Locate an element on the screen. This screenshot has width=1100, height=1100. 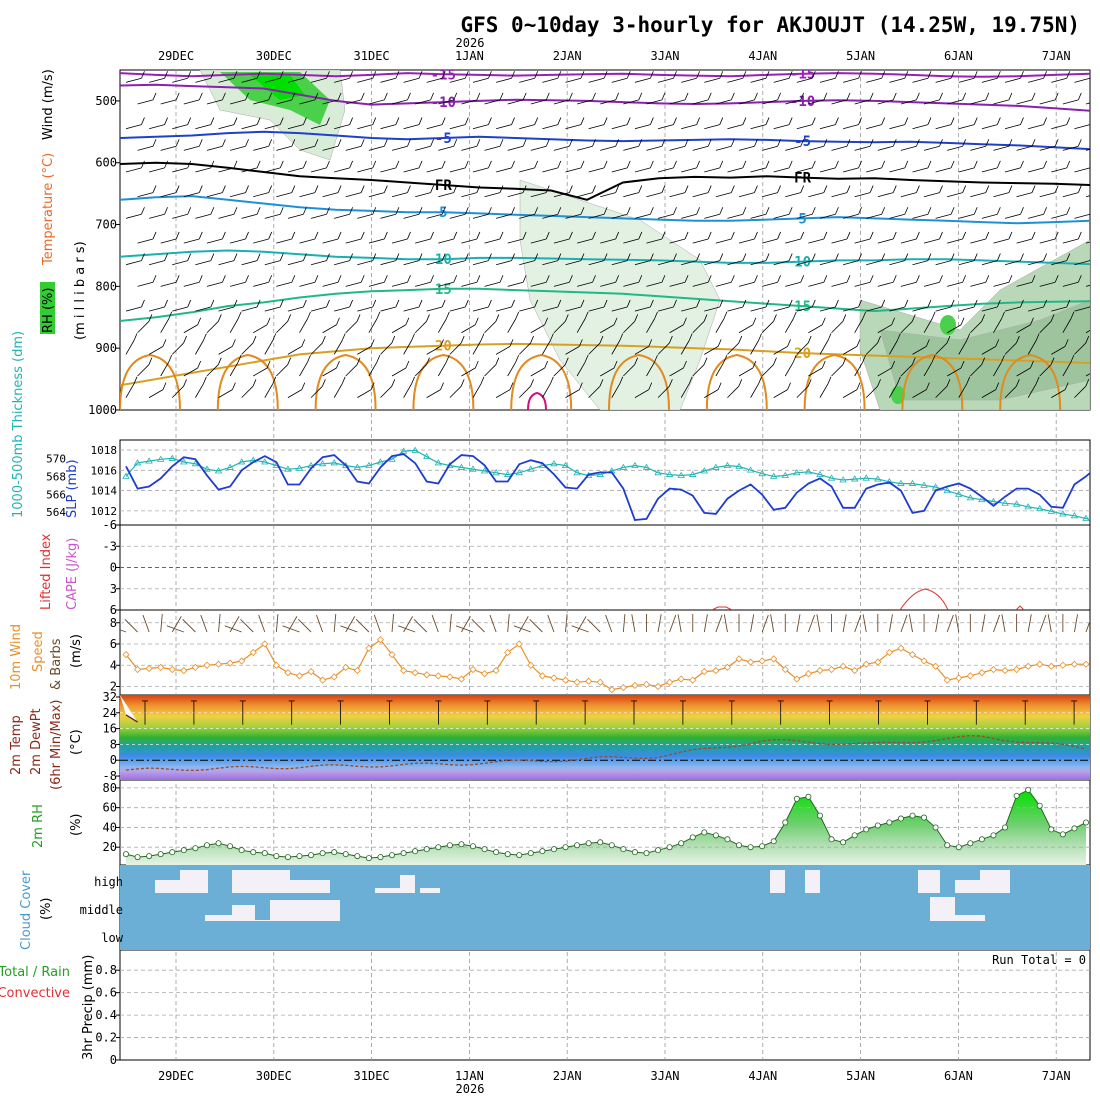
temp-line is located at coordinates (131, 718).